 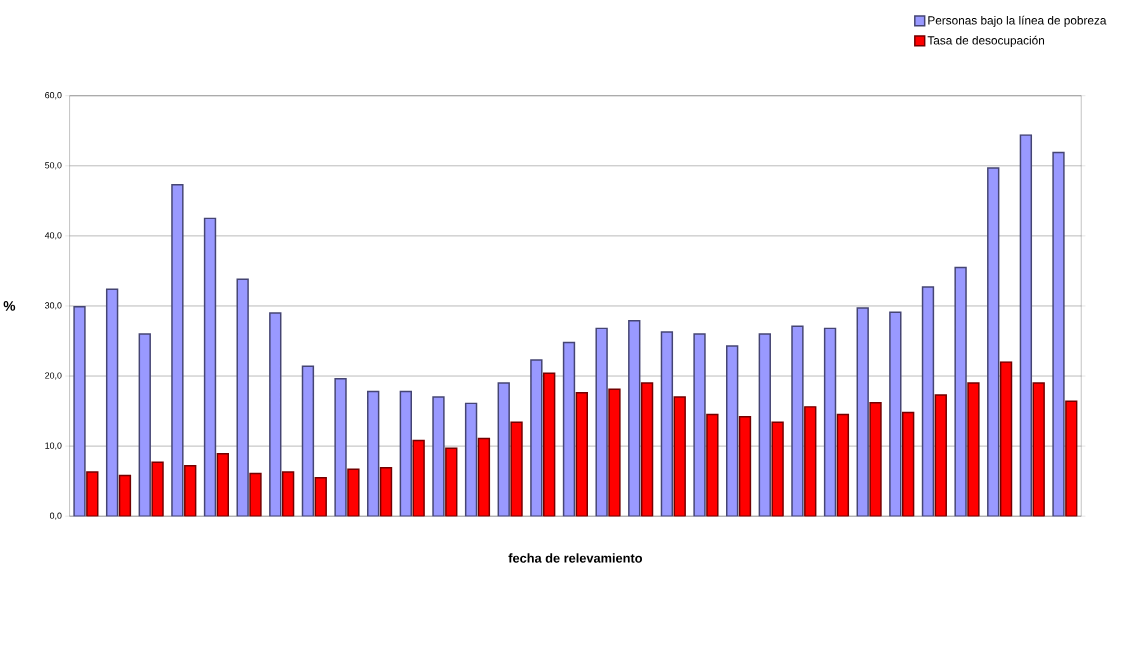 I want to click on legend-label: Personas bajo la línea de pobreza, so click(x=1017, y=22).